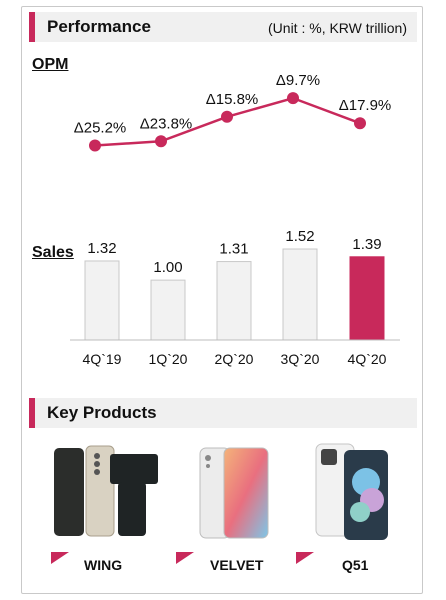 This screenshot has width=446, height=600. Describe the element at coordinates (185, 558) in the screenshot. I see `velvet-accent-icon` at that location.